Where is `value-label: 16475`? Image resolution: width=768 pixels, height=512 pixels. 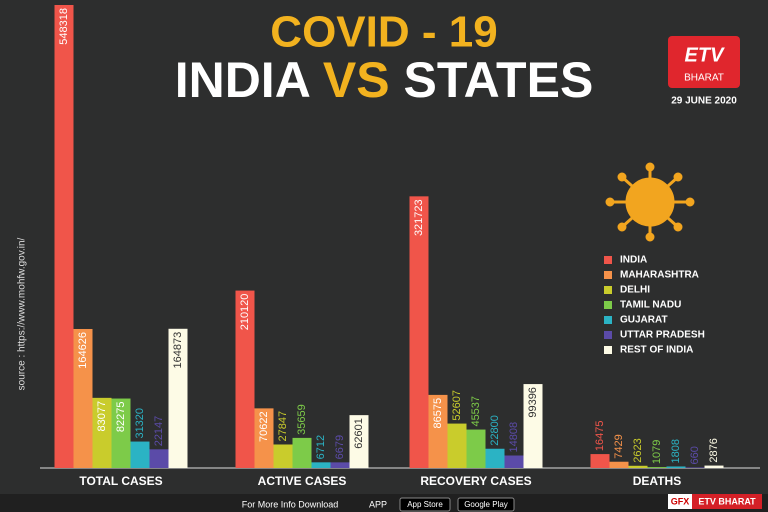 value-label: 16475 is located at coordinates (600, 435).